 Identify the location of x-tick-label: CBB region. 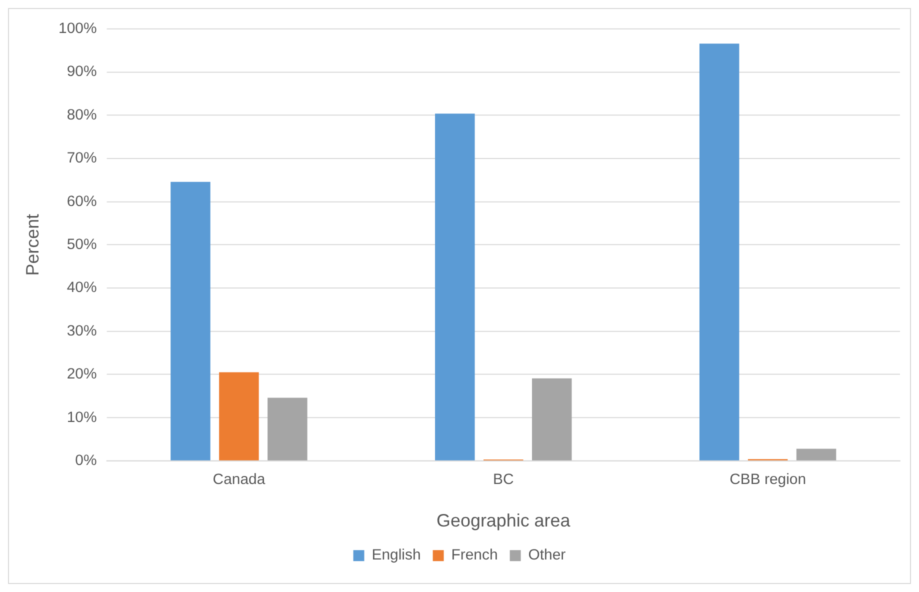
(768, 479).